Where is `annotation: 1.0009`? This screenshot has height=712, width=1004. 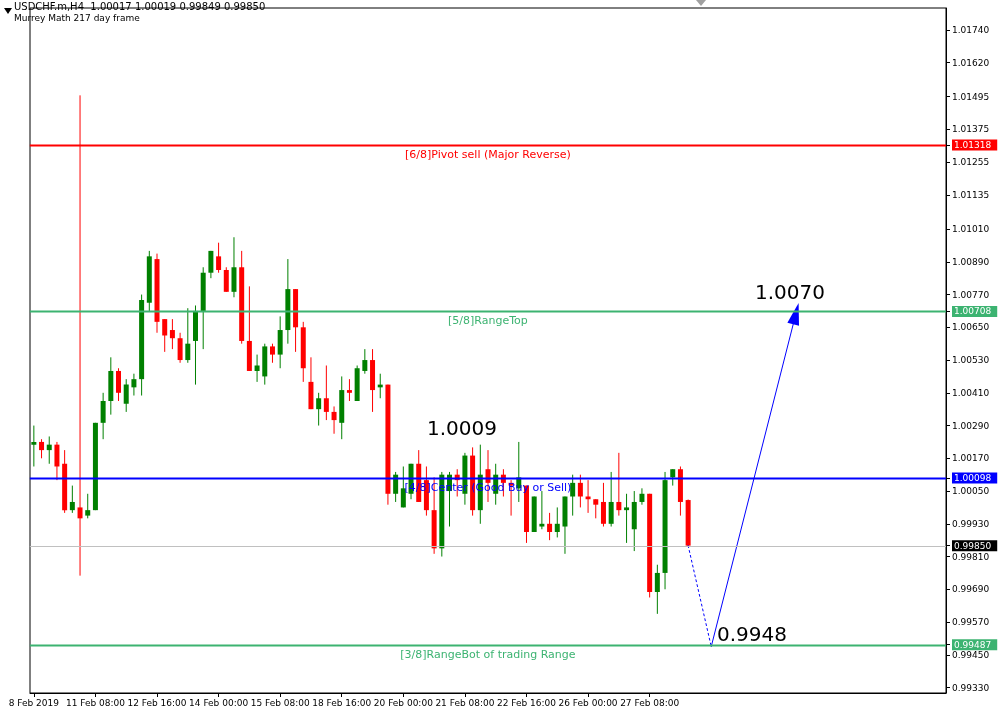 annotation: 1.0009 is located at coordinates (462, 428).